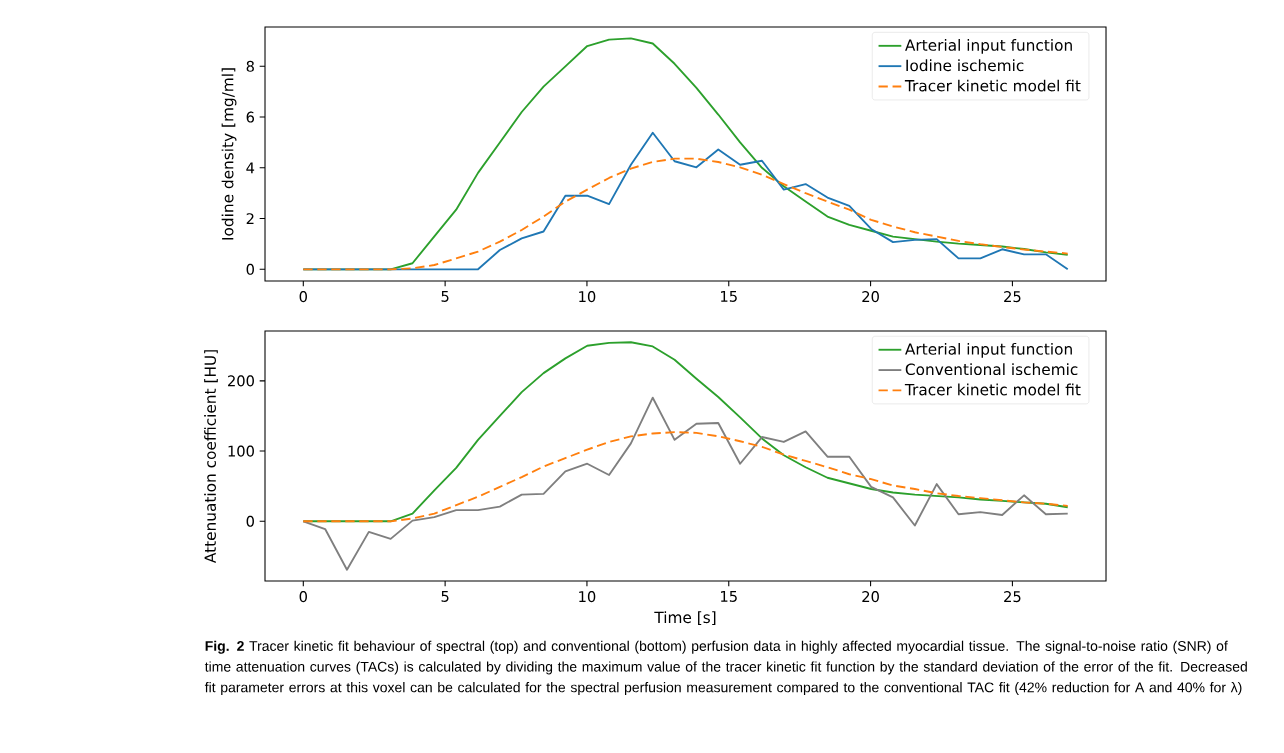  Describe the element at coordinates (250, 117) in the screenshot. I see `y-tick-label: 6` at that location.